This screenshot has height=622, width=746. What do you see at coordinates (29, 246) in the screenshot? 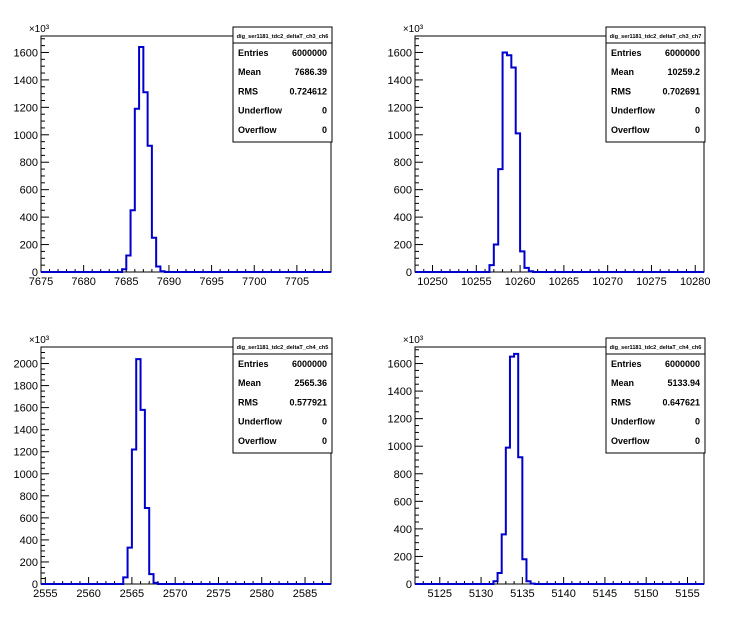
I see `y-tick-label: 200` at bounding box center [29, 246].